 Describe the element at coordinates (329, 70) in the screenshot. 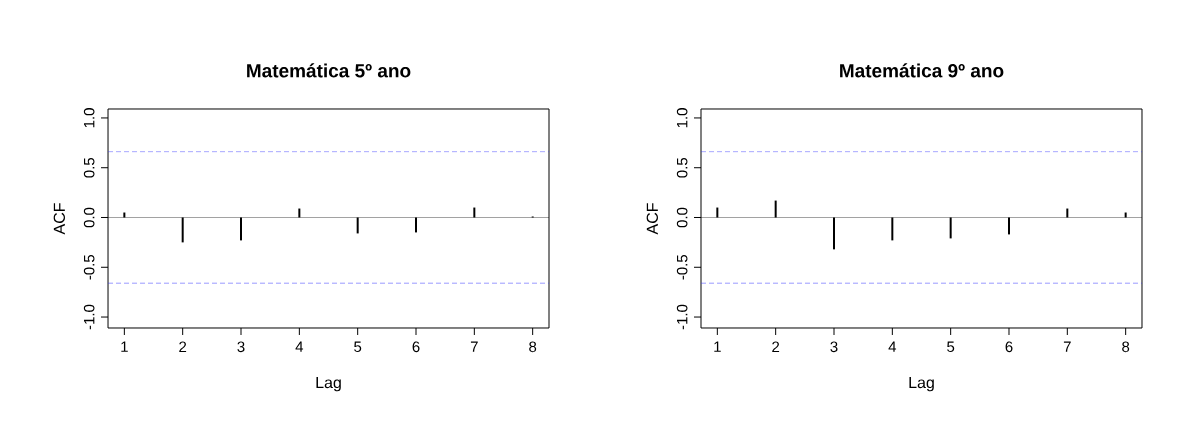

I see `chart-title: Matemática 5º ano` at that location.